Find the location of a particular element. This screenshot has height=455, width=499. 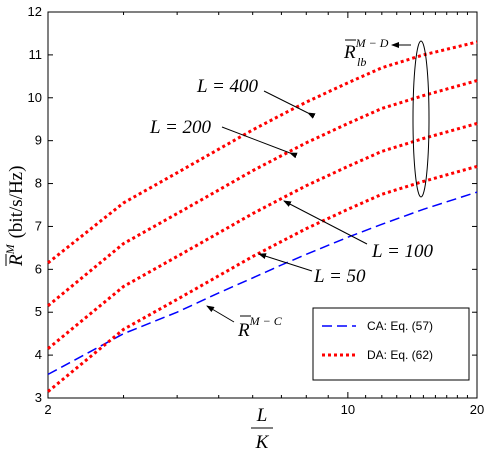

x-axis-label-num: L is located at coordinates (262, 415).